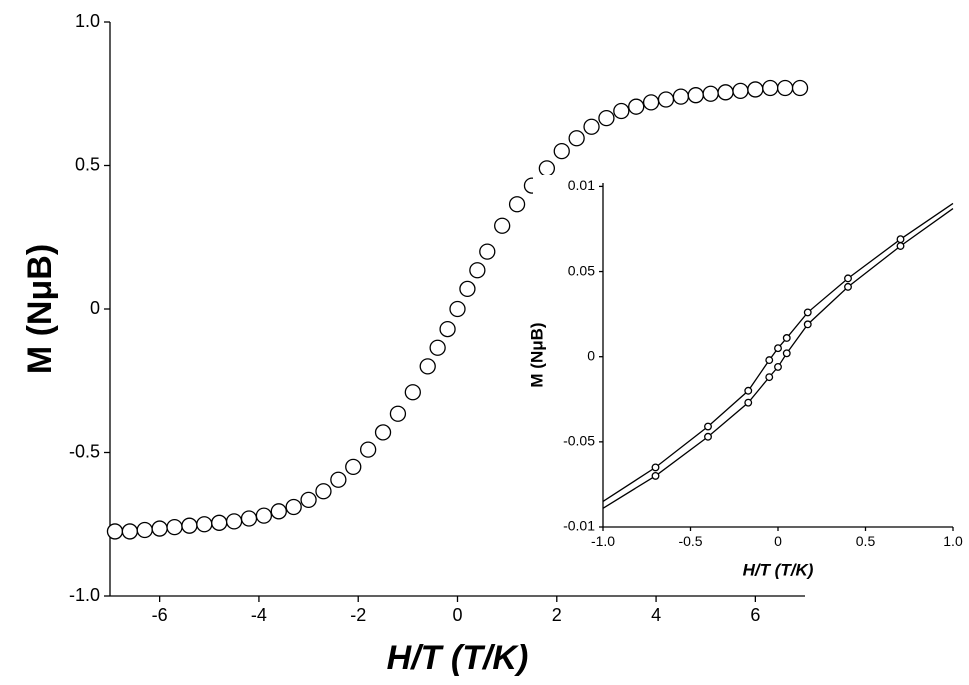 This screenshot has height=685, width=969. I want to click on x-tick-label: -1.0, so click(603, 541).